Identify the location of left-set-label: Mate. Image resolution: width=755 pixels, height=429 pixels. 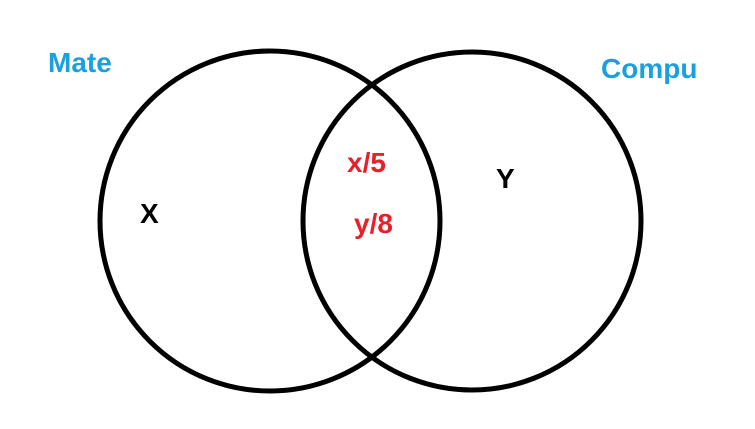
(80, 62).